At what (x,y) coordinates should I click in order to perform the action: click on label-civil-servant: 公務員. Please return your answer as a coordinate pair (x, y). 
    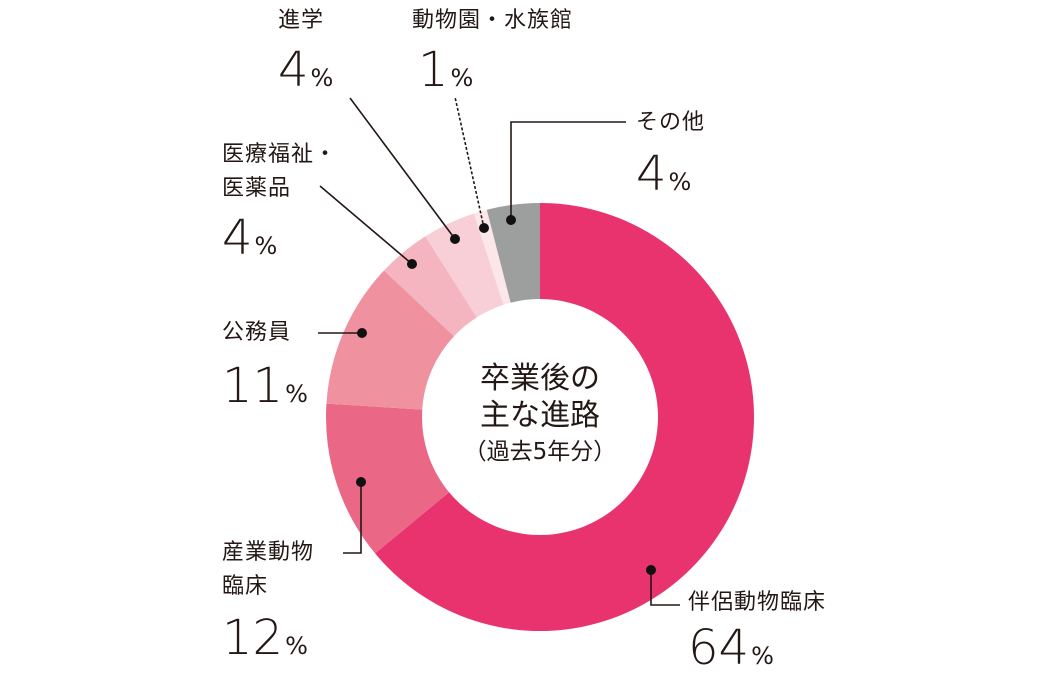
    Looking at the image, I should click on (257, 332).